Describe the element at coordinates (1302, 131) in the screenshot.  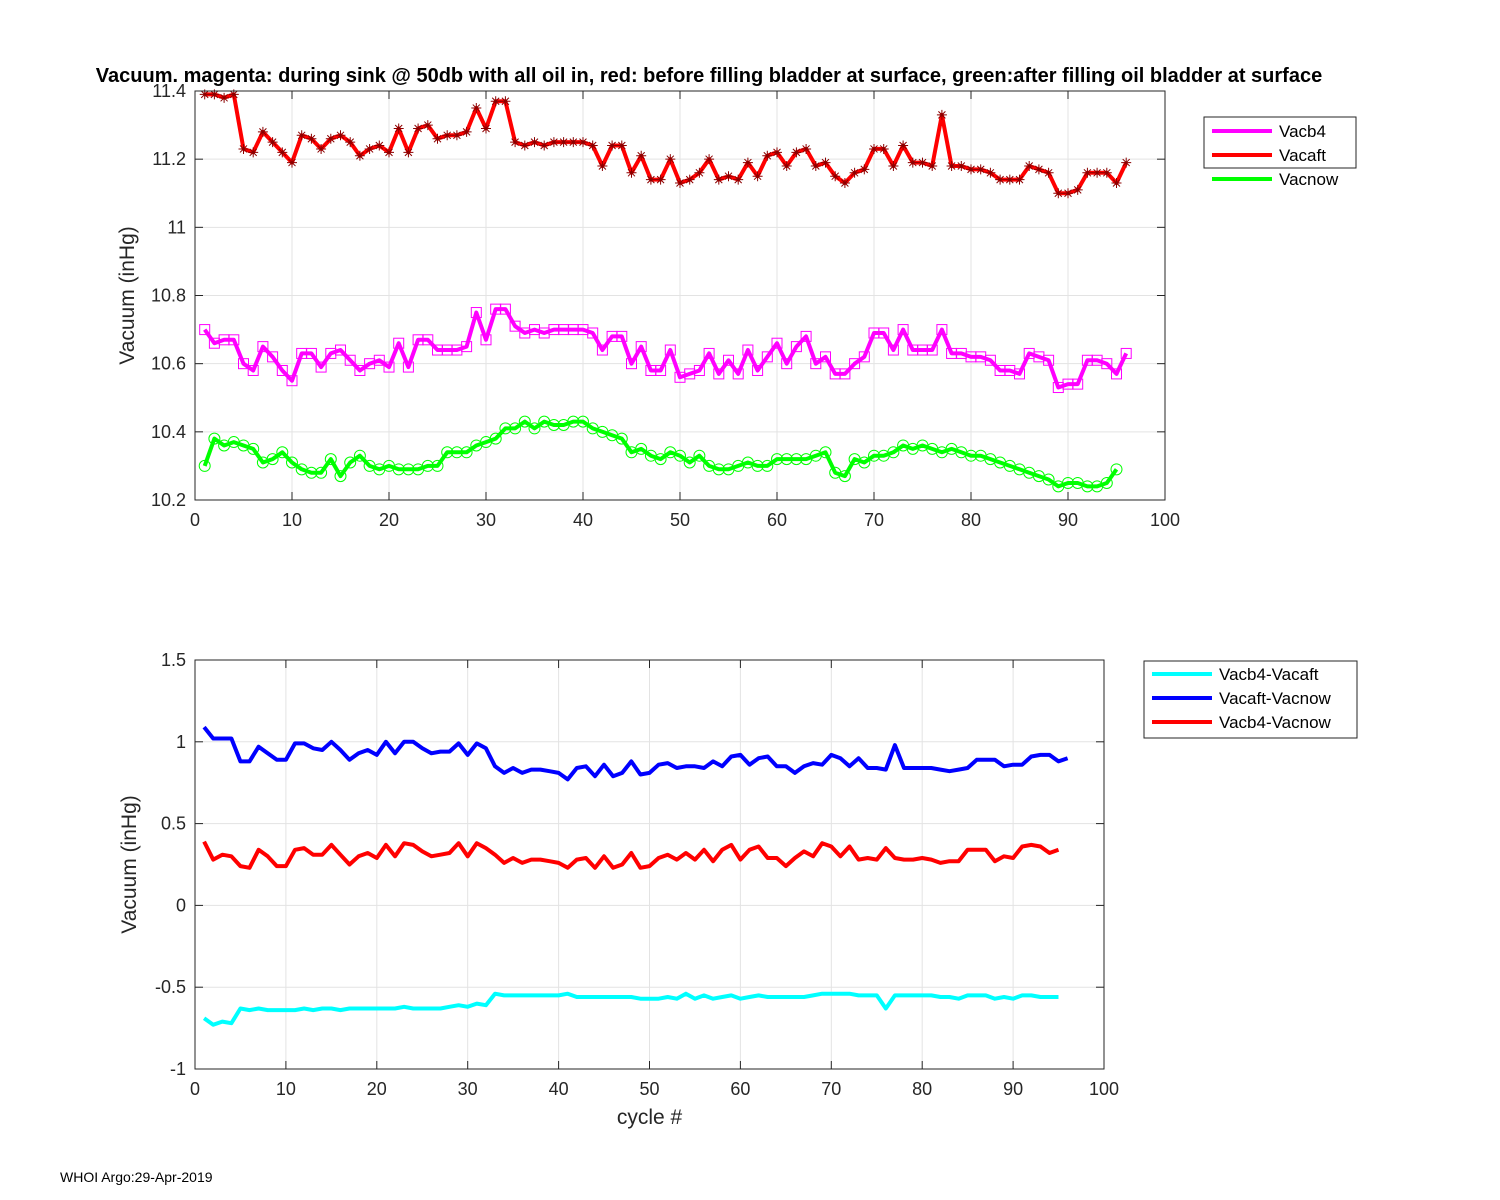
I see `legend-label-vacb4: Vacb4` at that location.